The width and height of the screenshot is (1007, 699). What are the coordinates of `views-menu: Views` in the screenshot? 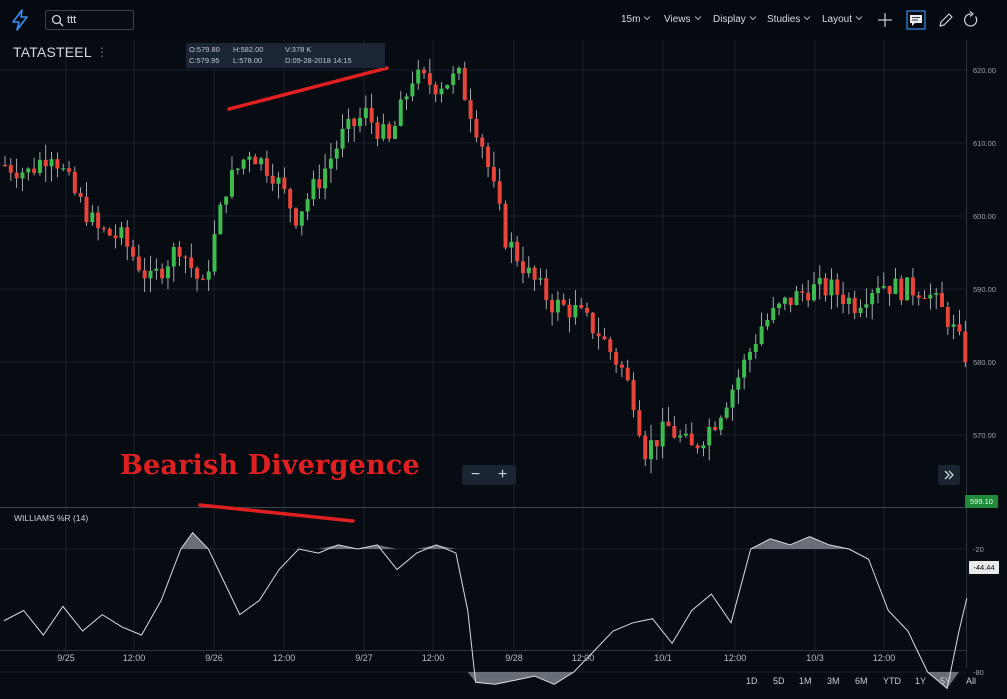 It's located at (683, 20).